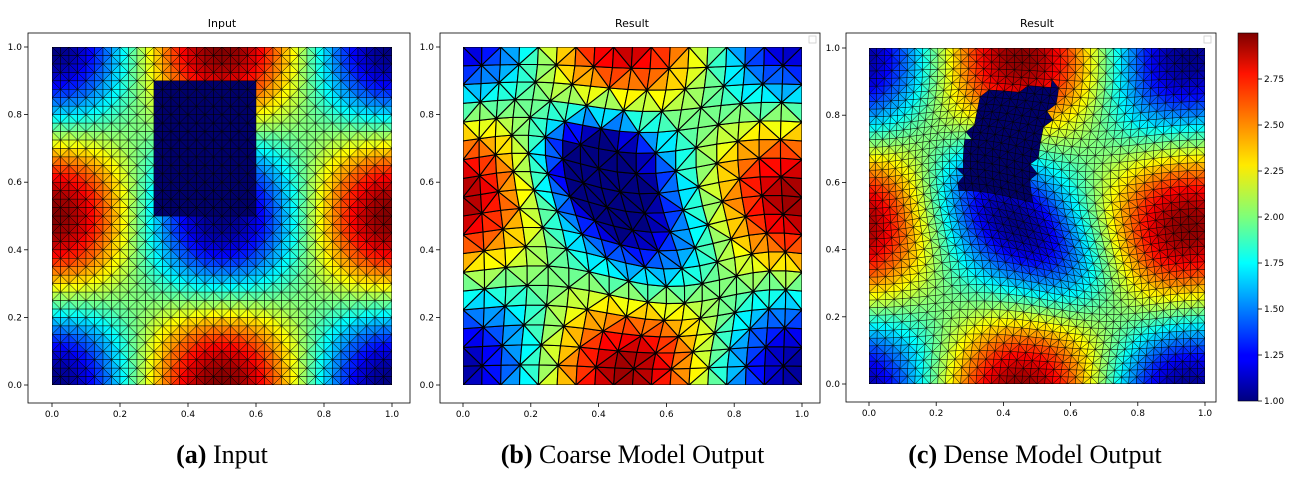 The image size is (1300, 481). What do you see at coordinates (222, 23) in the screenshot?
I see `input-plot-title: Input` at bounding box center [222, 23].